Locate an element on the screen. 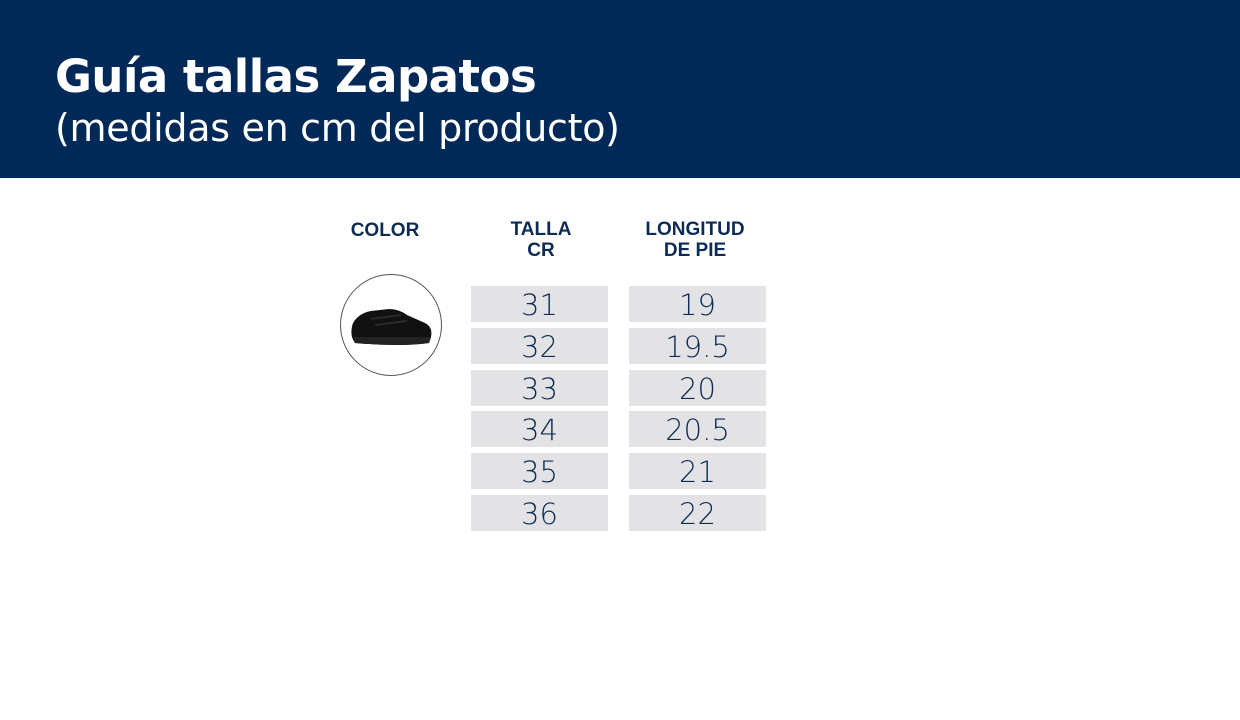  column-header-color: COLOR is located at coordinates (385, 230).